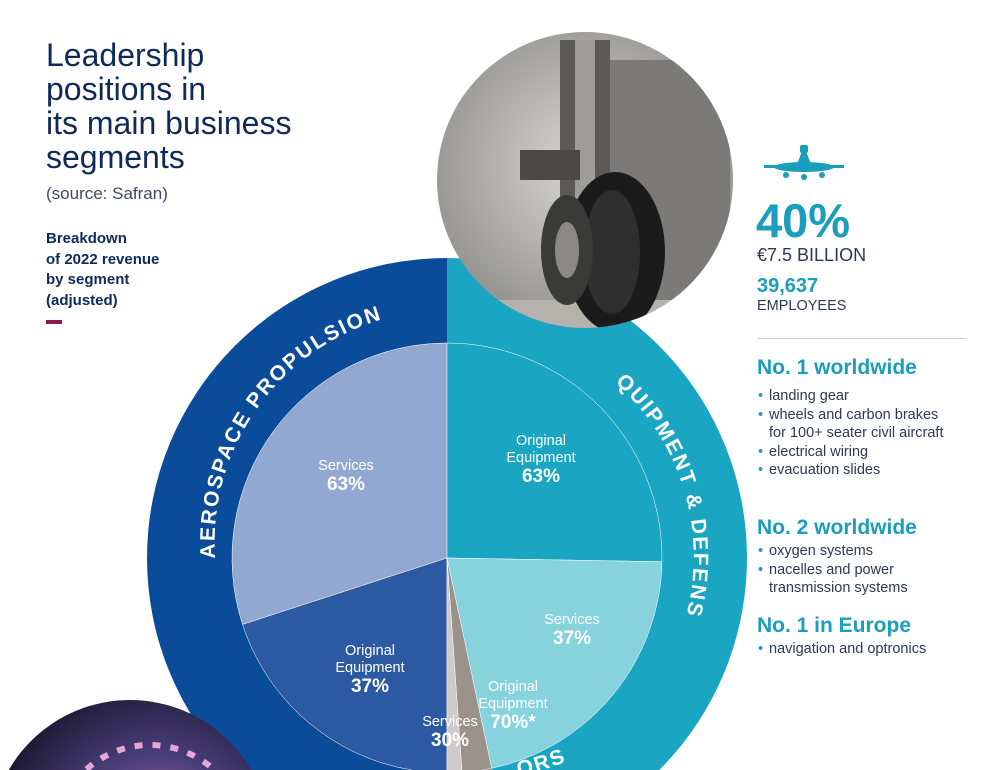 The height and width of the screenshot is (770, 983). Describe the element at coordinates (864, 470) in the screenshot. I see `list-item: evacuation slides` at that location.